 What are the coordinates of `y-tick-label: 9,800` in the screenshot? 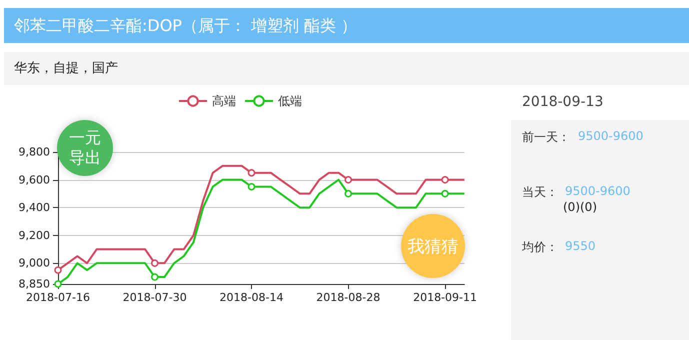 It's located at (34, 152).